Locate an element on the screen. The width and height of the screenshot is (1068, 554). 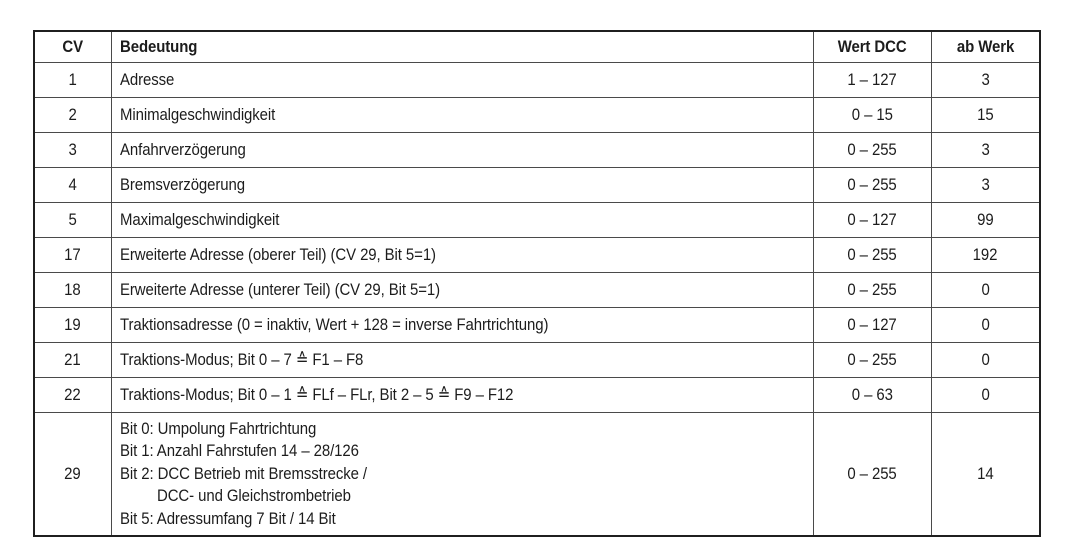
bit-line: Bit 2: DCC Betrieb mit Bremsstrecke / is located at coordinates (243, 473).